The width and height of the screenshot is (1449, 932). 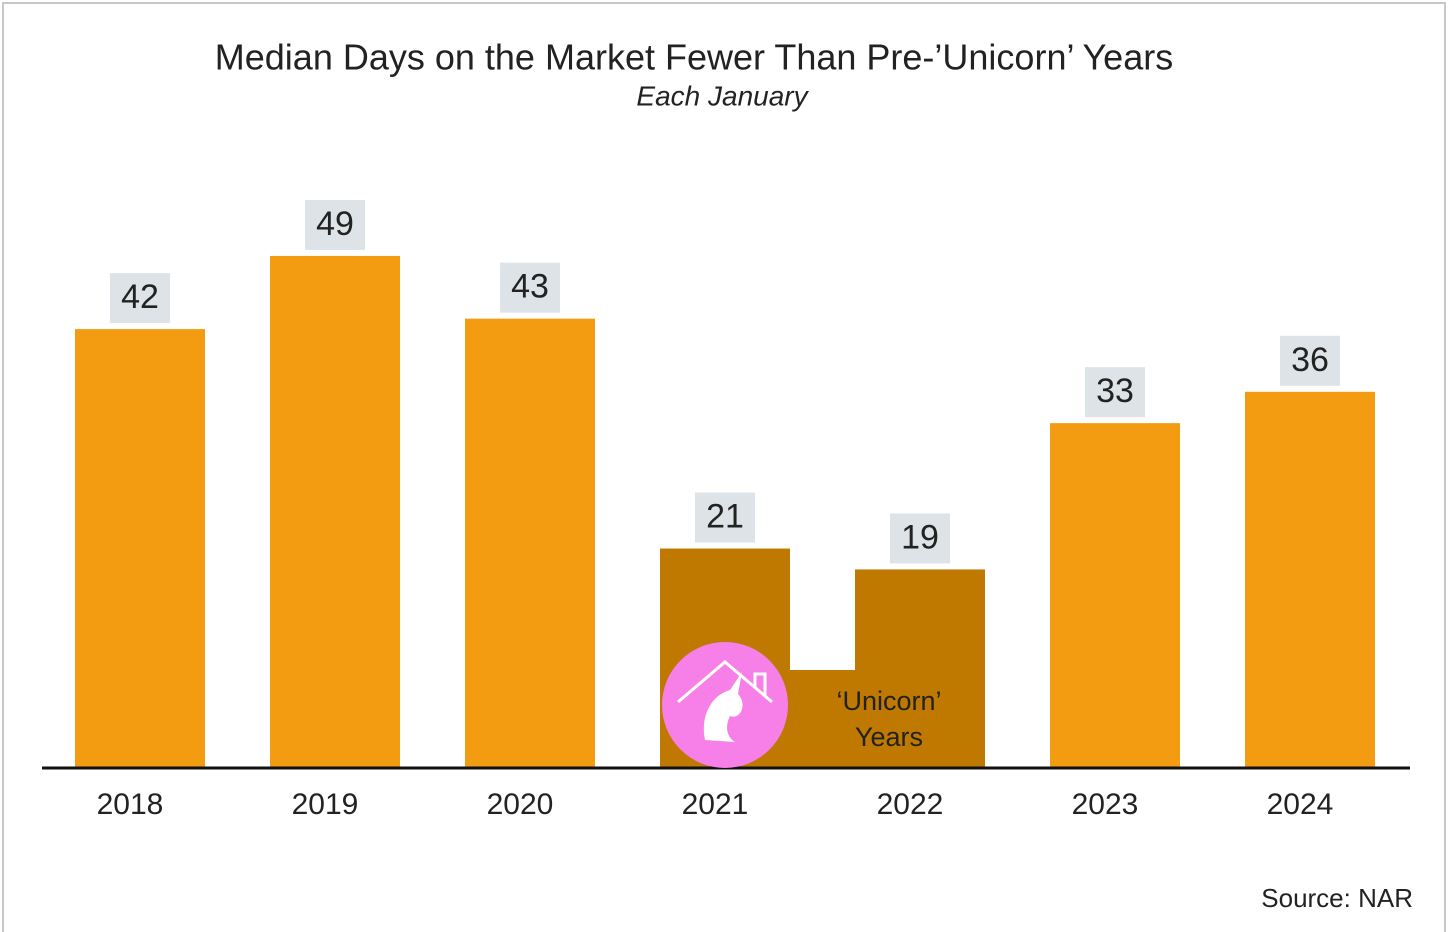 What do you see at coordinates (715, 804) in the screenshot?
I see `x-tick-label: 2021` at bounding box center [715, 804].